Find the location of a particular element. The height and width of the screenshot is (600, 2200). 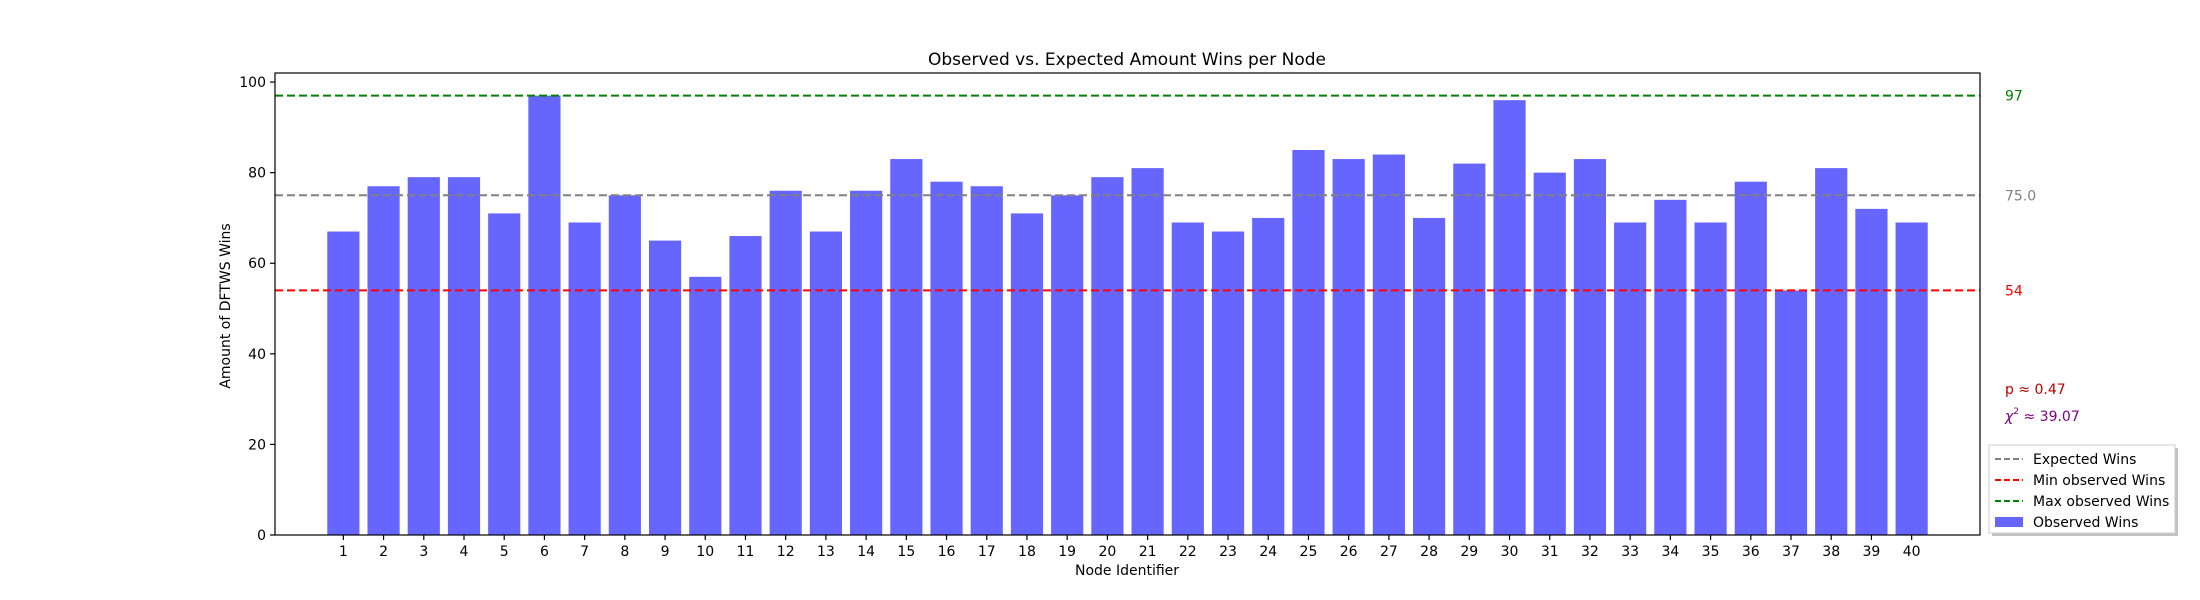

x-tick-label-25: 25 is located at coordinates (1309, 552).